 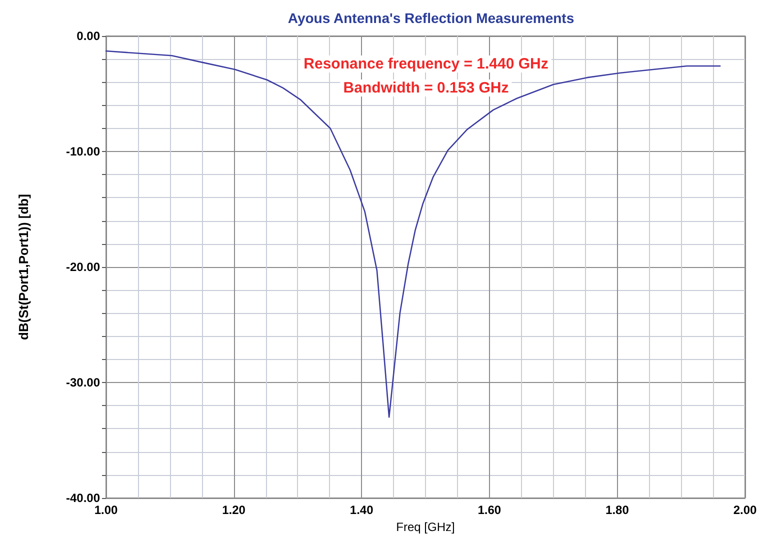 I want to click on x-tick-label: 1.40, so click(x=362, y=510).